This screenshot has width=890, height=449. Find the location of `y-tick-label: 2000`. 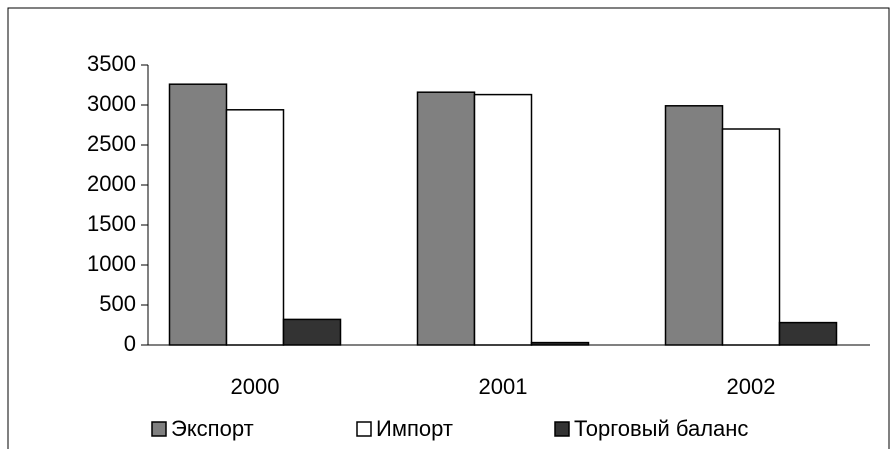

y-tick-label: 2000 is located at coordinates (111, 183).